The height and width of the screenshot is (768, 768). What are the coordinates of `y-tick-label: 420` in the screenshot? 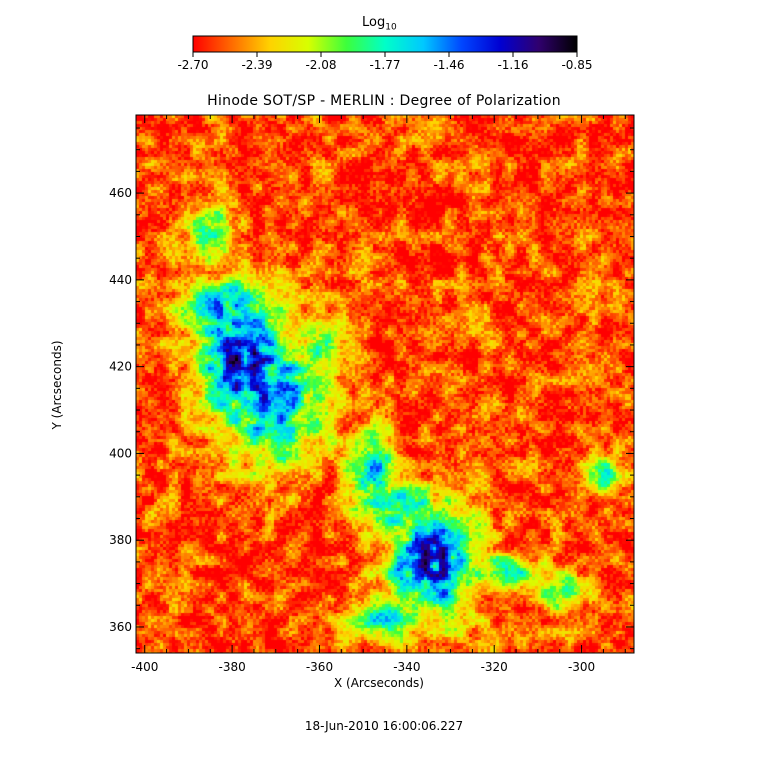 It's located at (120, 367).